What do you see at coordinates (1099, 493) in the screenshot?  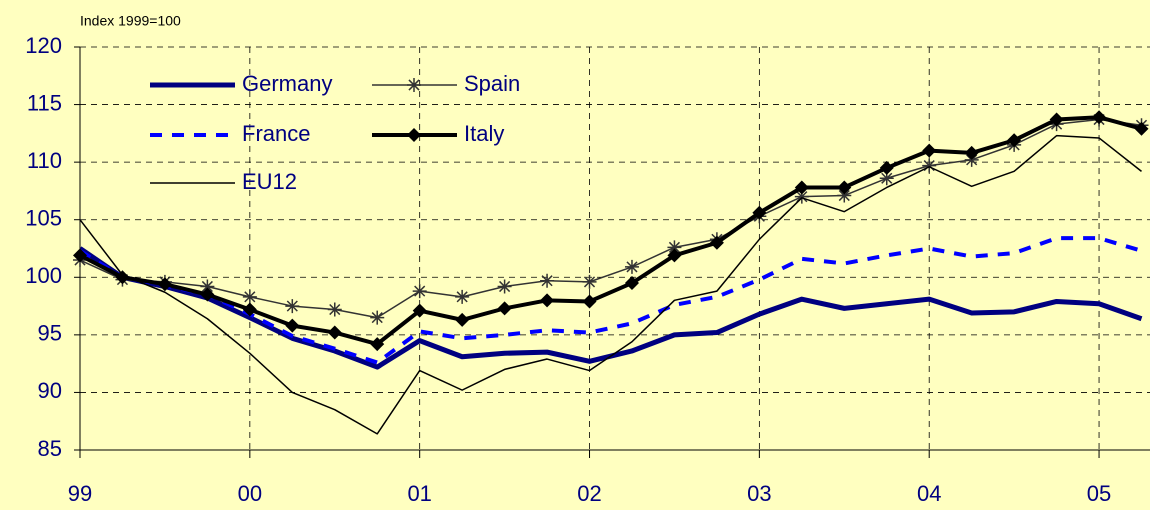 I see `x-tick-label: 05` at bounding box center [1099, 493].